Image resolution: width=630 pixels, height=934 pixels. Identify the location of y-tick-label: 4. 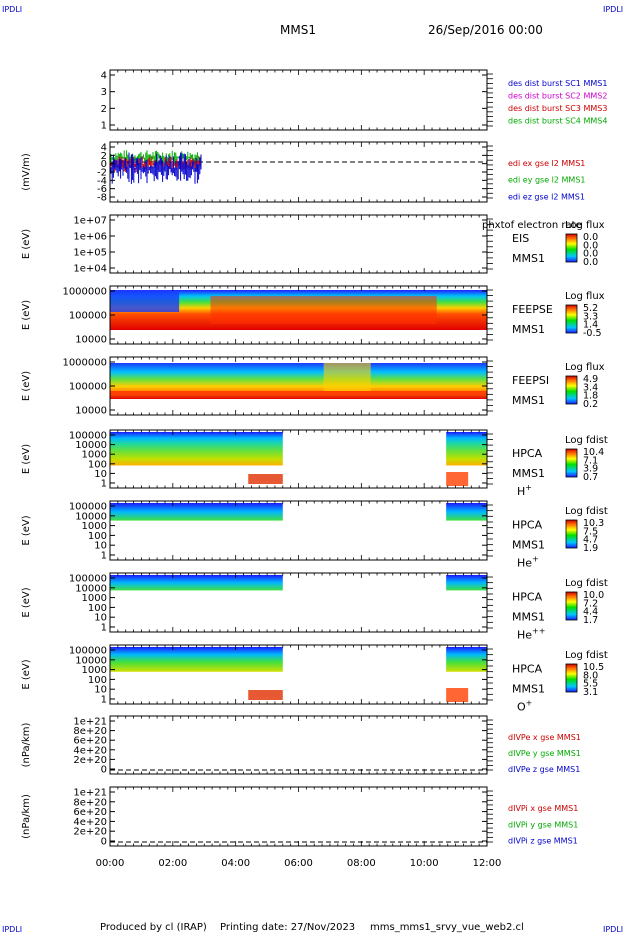
(104, 76).